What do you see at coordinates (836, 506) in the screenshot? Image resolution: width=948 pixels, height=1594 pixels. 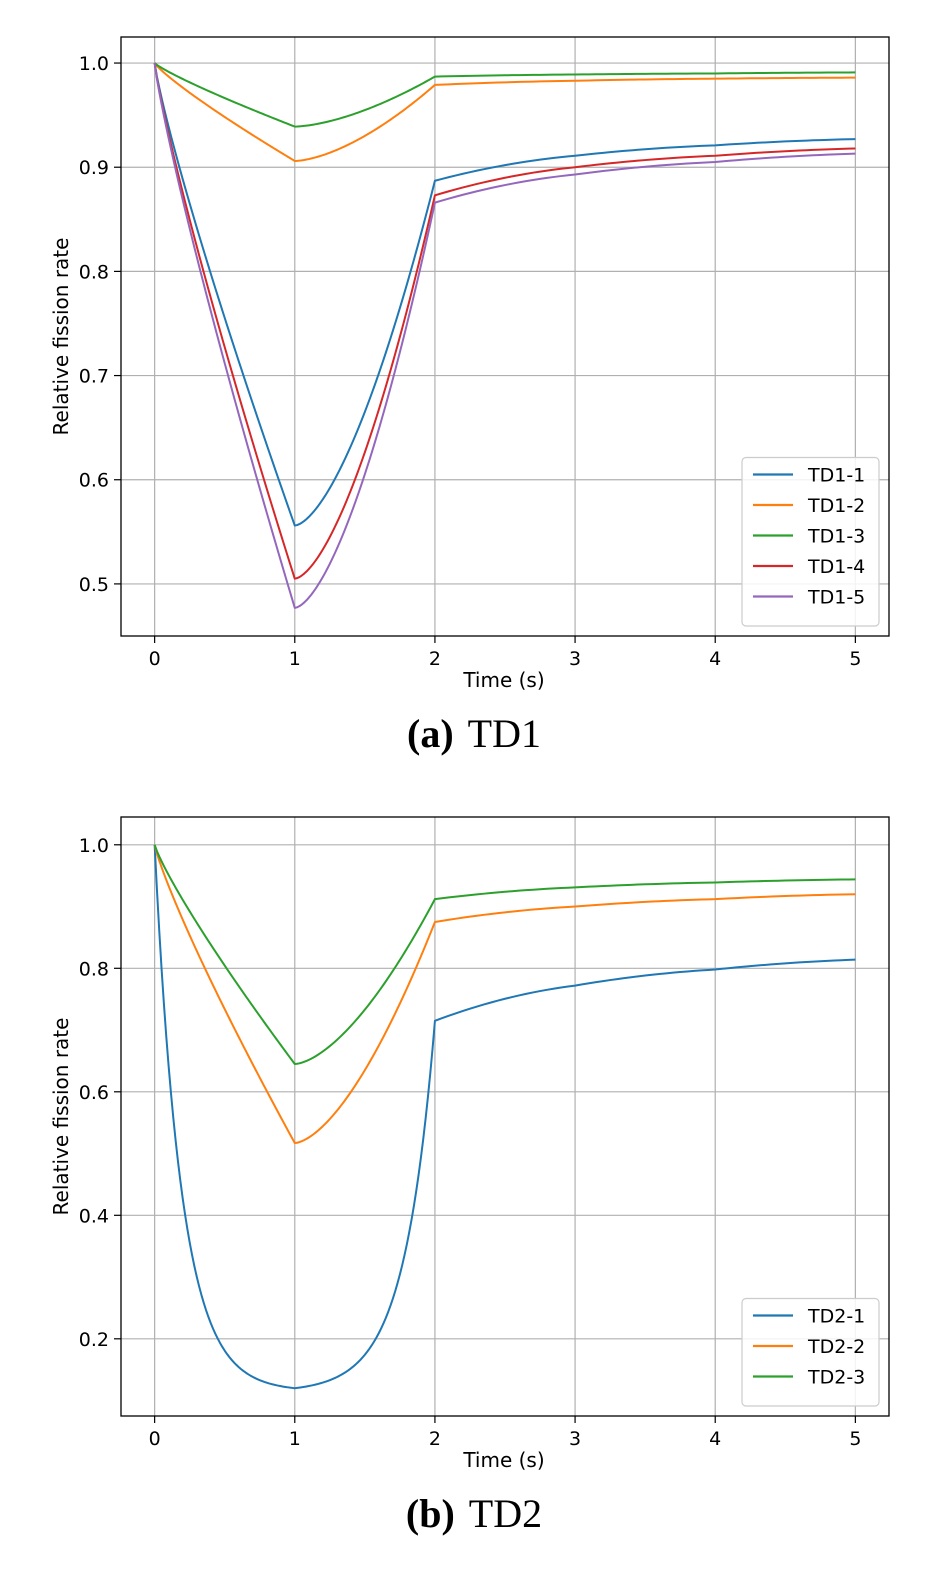 I see `legend-label-td1-2: TD1-2` at bounding box center [836, 506].